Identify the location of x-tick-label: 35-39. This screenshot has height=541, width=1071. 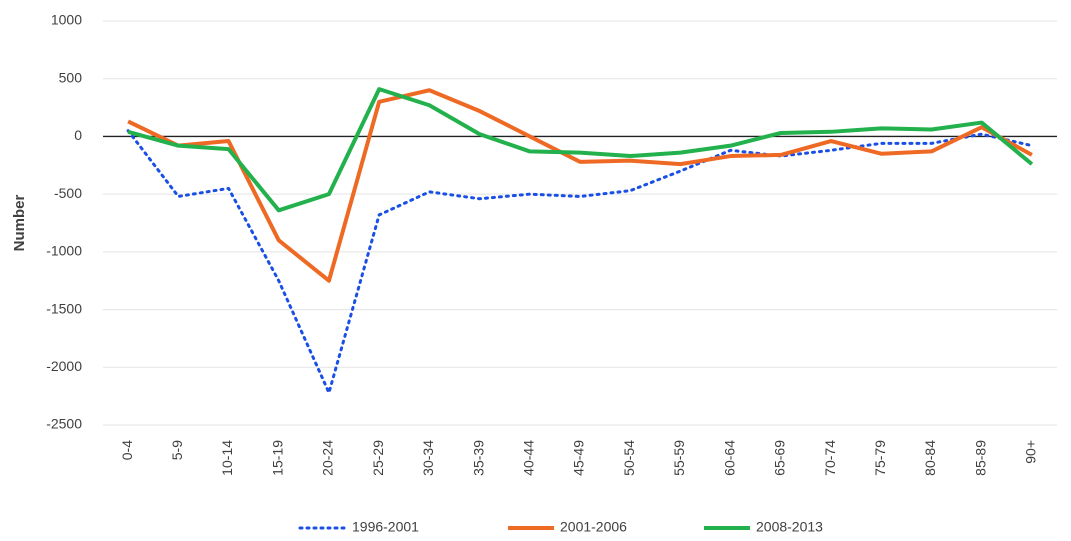
(478, 458).